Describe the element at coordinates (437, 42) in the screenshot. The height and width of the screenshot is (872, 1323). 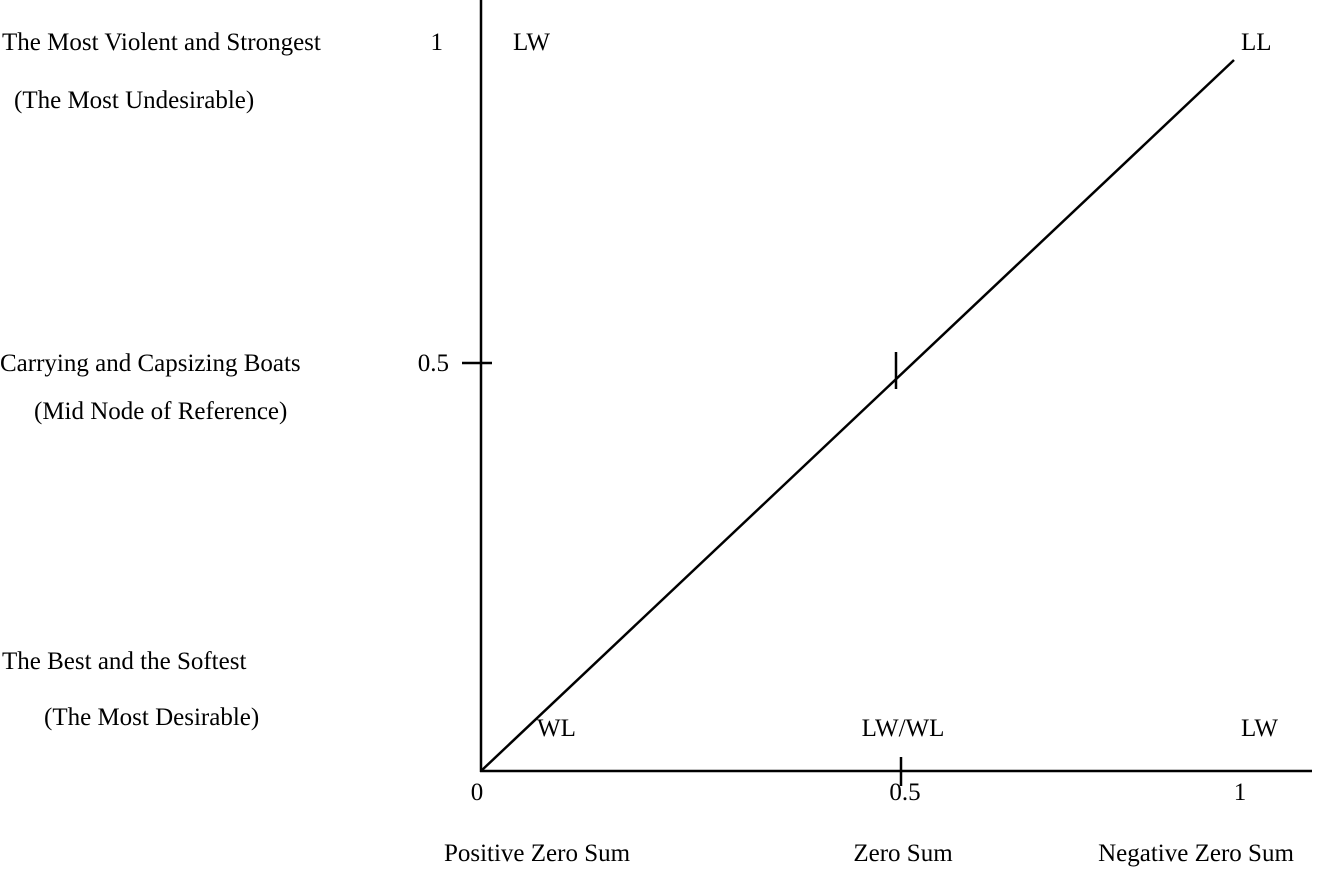
I see `y-axis-tick-label-1: 1` at that location.